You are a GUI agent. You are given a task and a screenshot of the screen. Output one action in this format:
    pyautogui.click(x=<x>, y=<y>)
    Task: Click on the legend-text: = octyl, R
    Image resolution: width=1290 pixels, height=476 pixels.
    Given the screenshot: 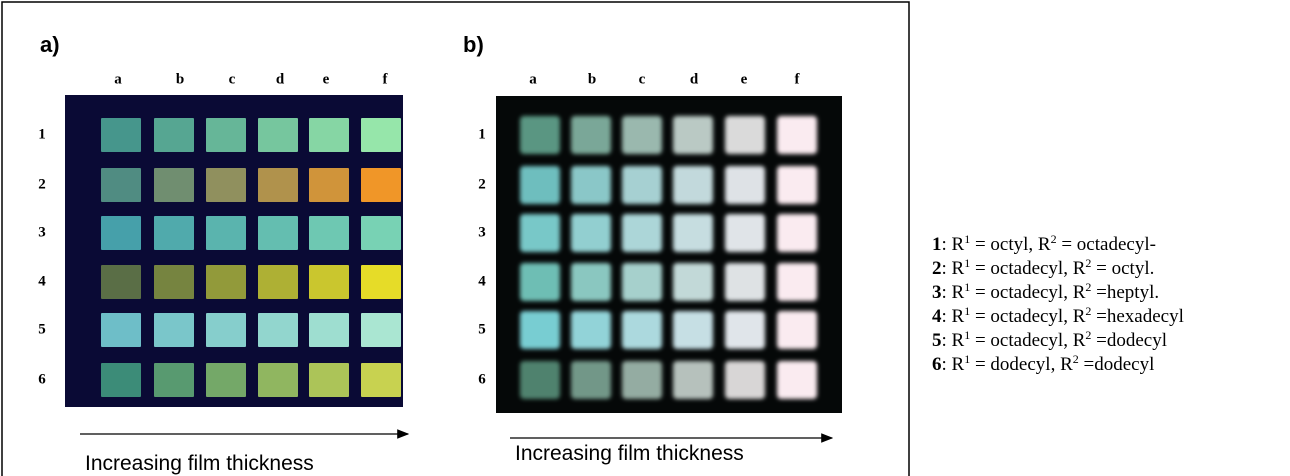 What is the action you would take?
    pyautogui.click(x=1010, y=244)
    